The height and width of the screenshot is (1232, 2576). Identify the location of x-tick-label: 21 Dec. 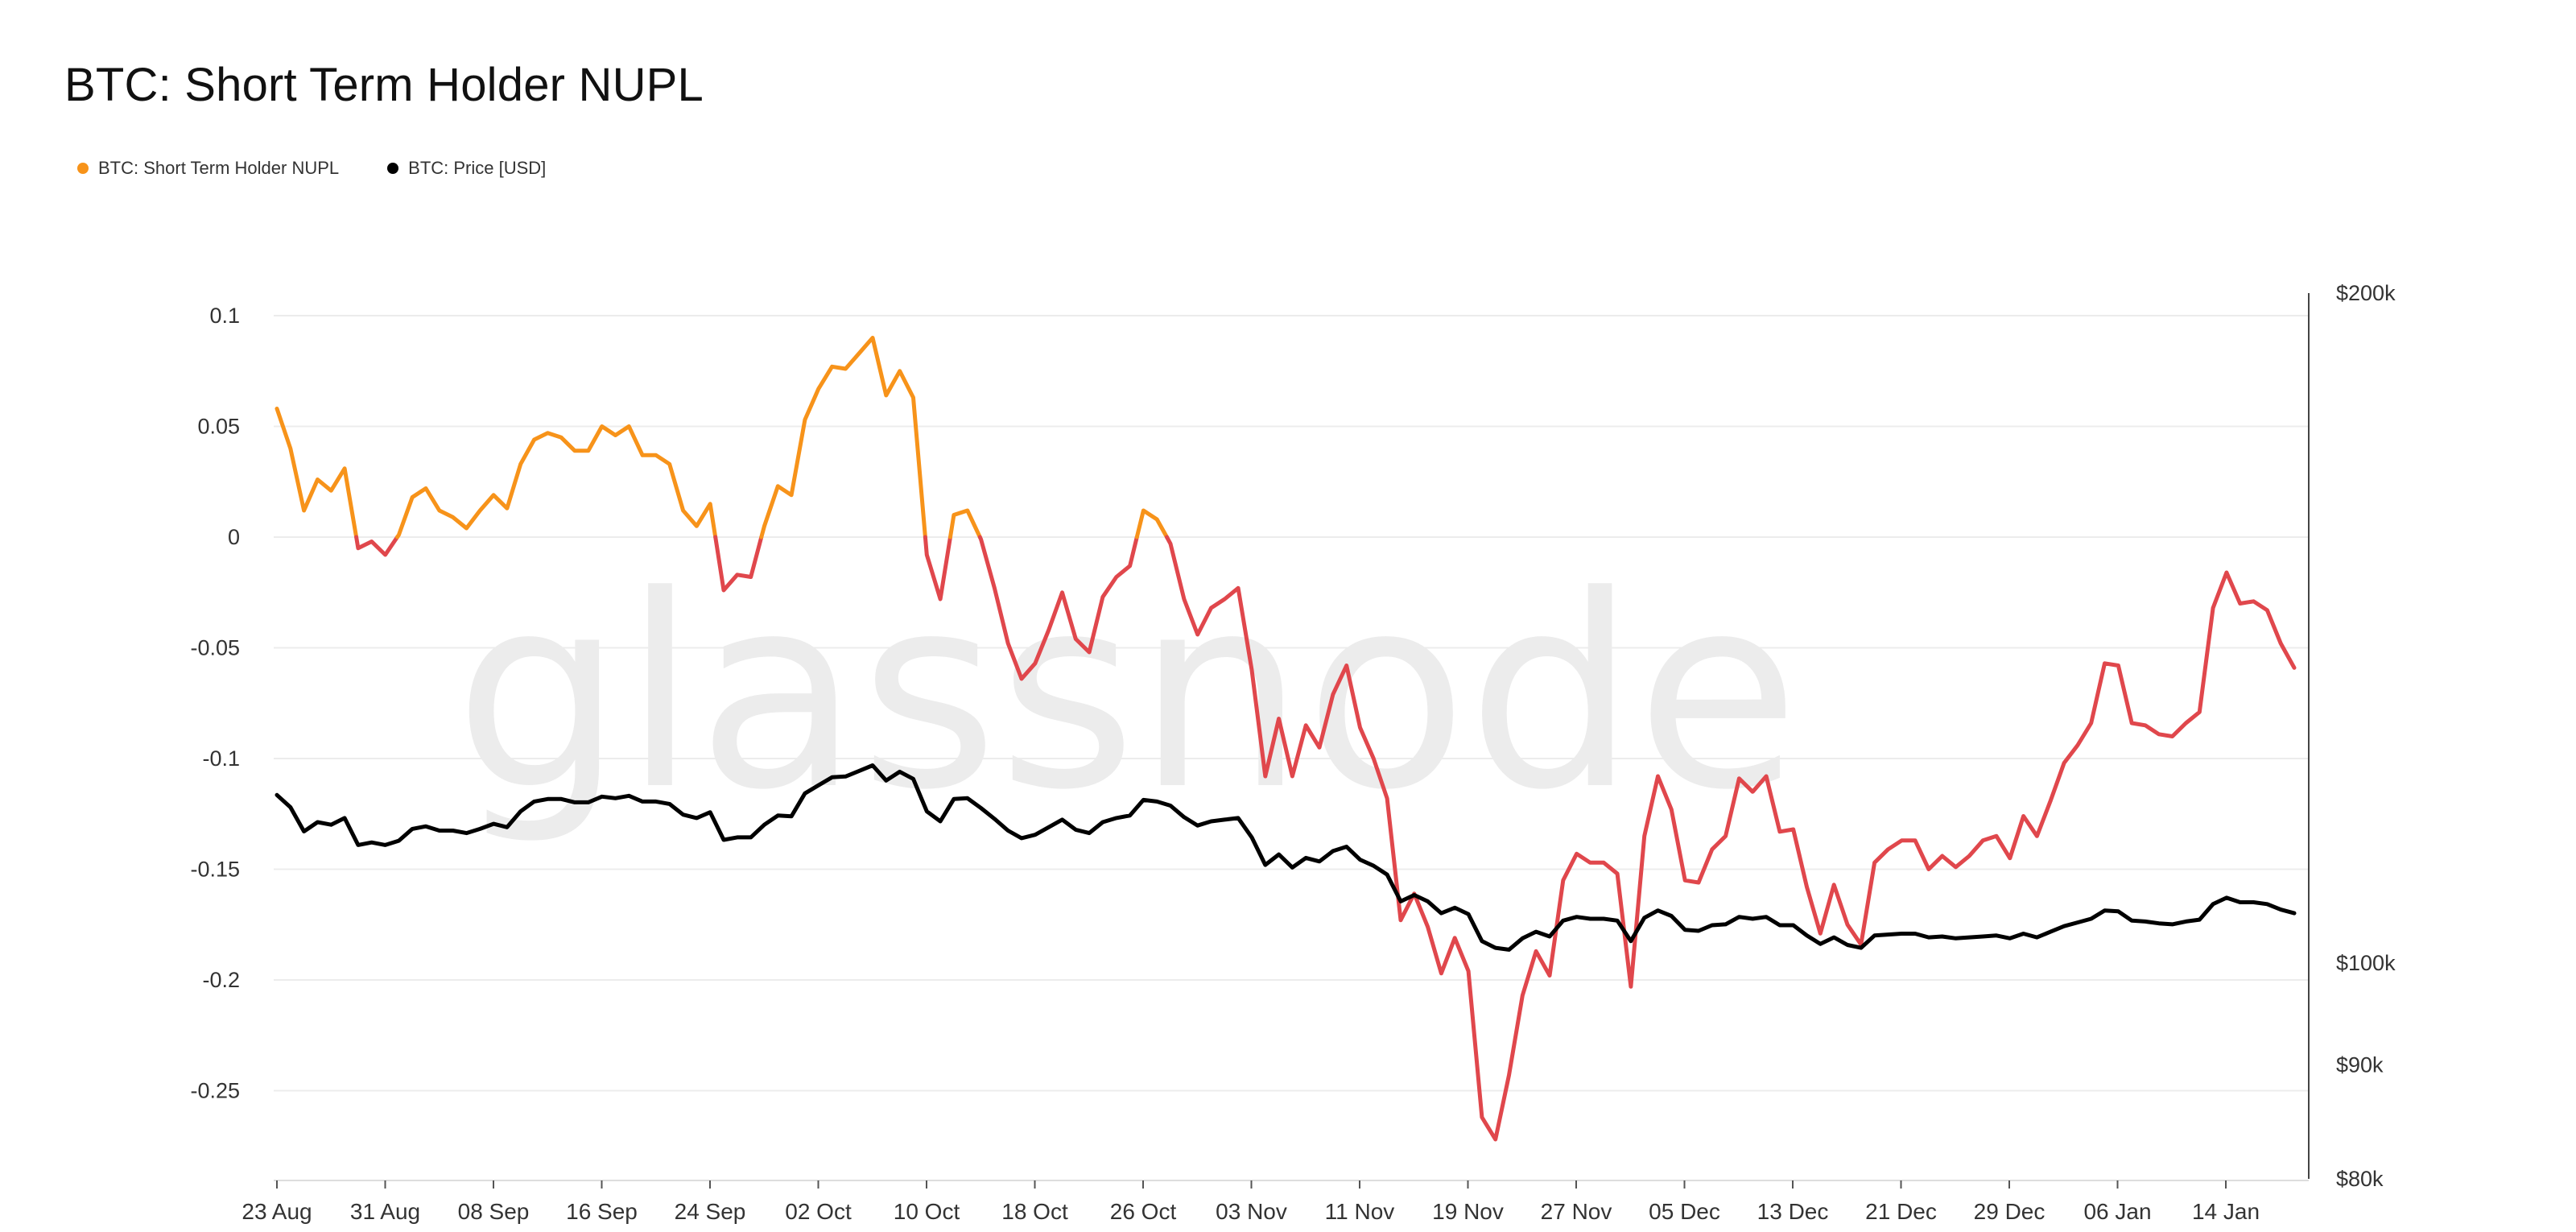
(1901, 1211).